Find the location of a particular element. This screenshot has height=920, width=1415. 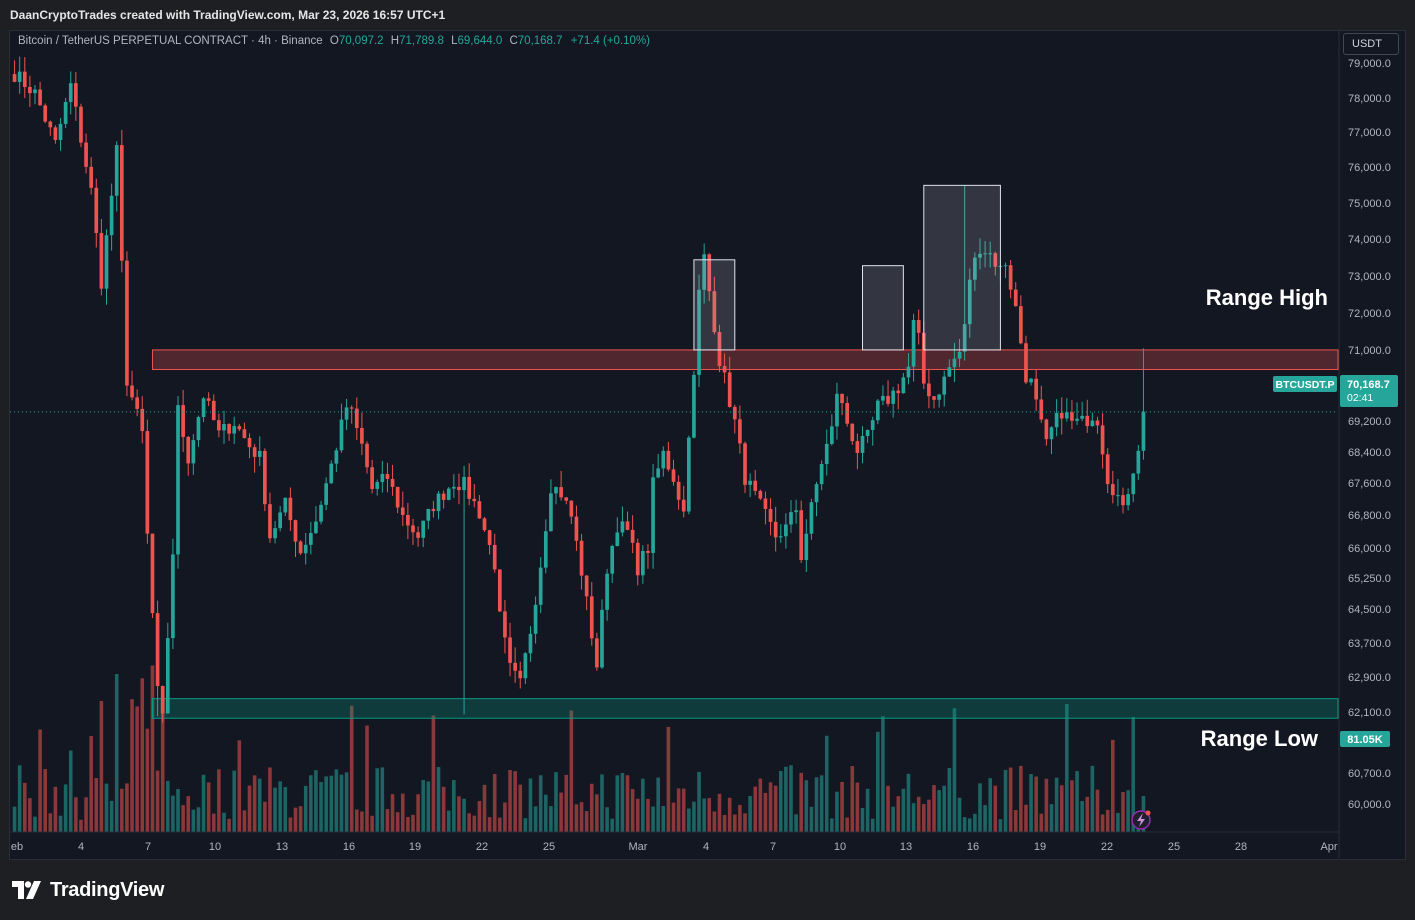

time-tick-label: 25 is located at coordinates (1174, 847).